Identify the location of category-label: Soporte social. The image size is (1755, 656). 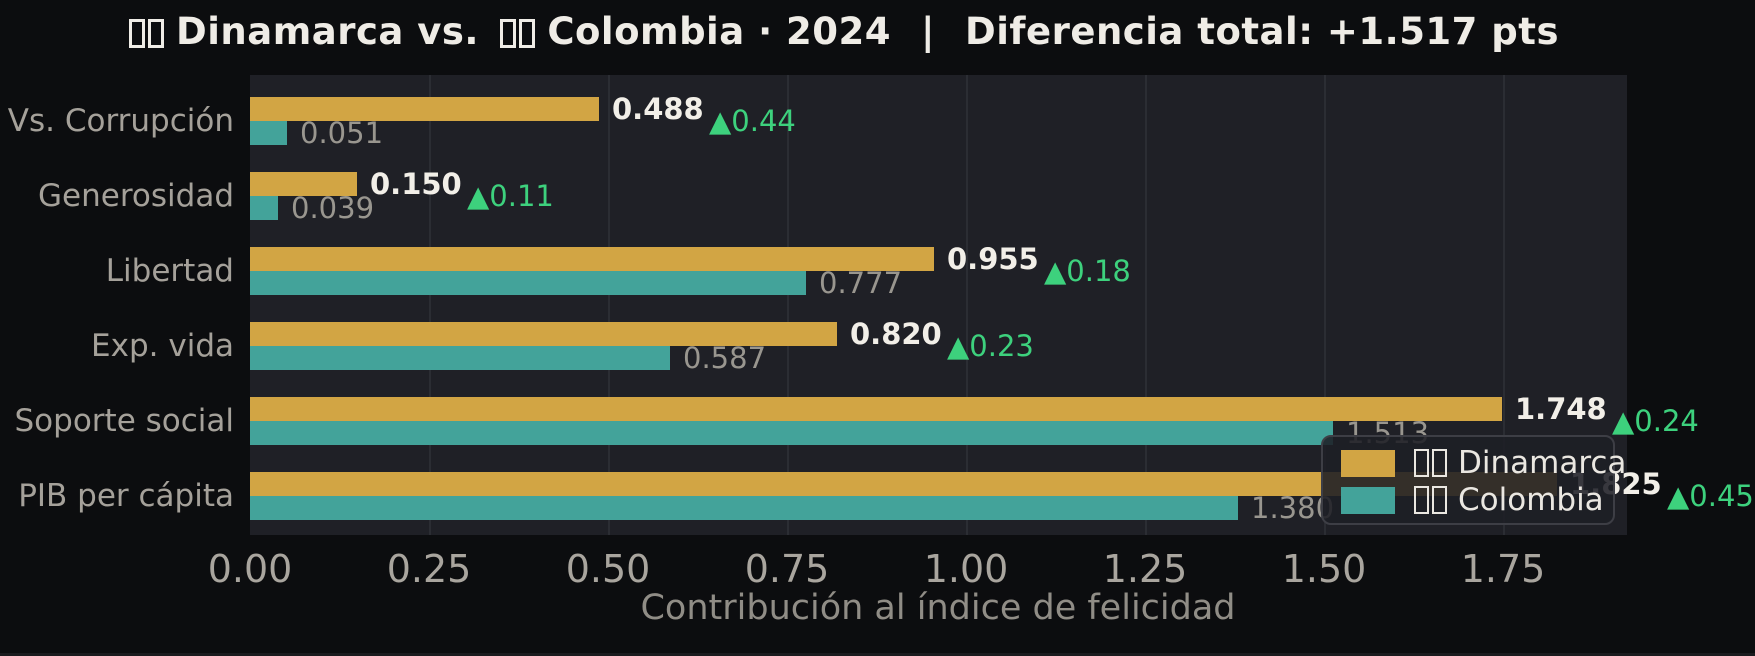
(124, 421).